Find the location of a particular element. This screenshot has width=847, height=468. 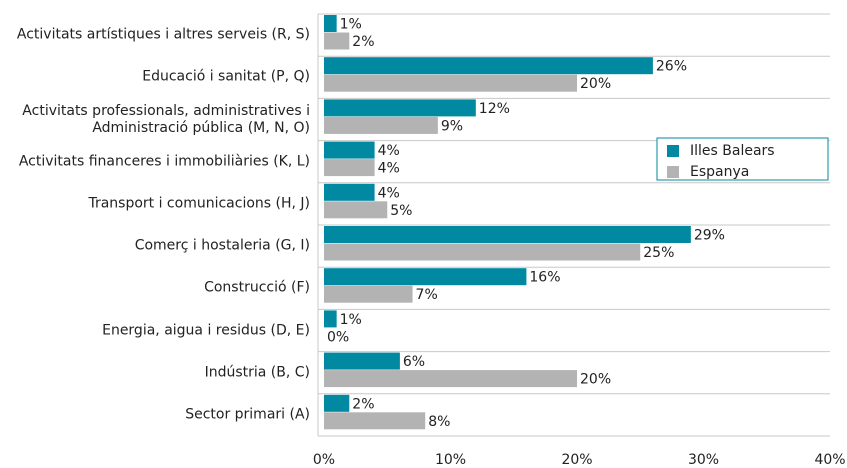

legend: Illes Balears Espanya is located at coordinates (742, 159).